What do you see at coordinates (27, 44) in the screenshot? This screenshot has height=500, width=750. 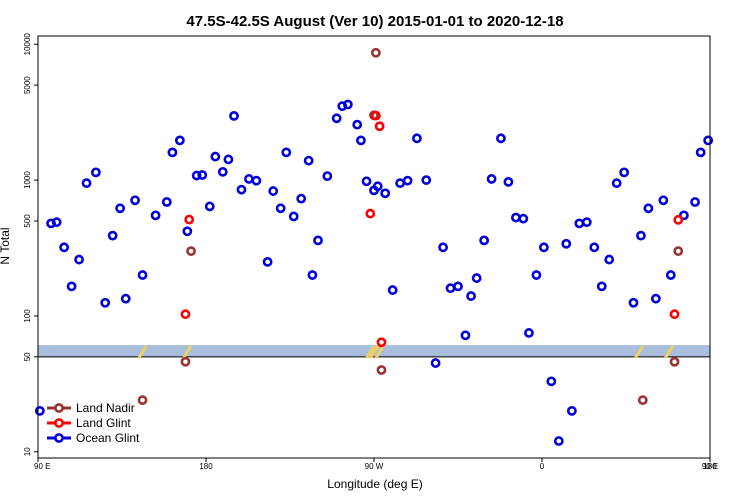 I see `y-tick-label: 10000` at bounding box center [27, 44].